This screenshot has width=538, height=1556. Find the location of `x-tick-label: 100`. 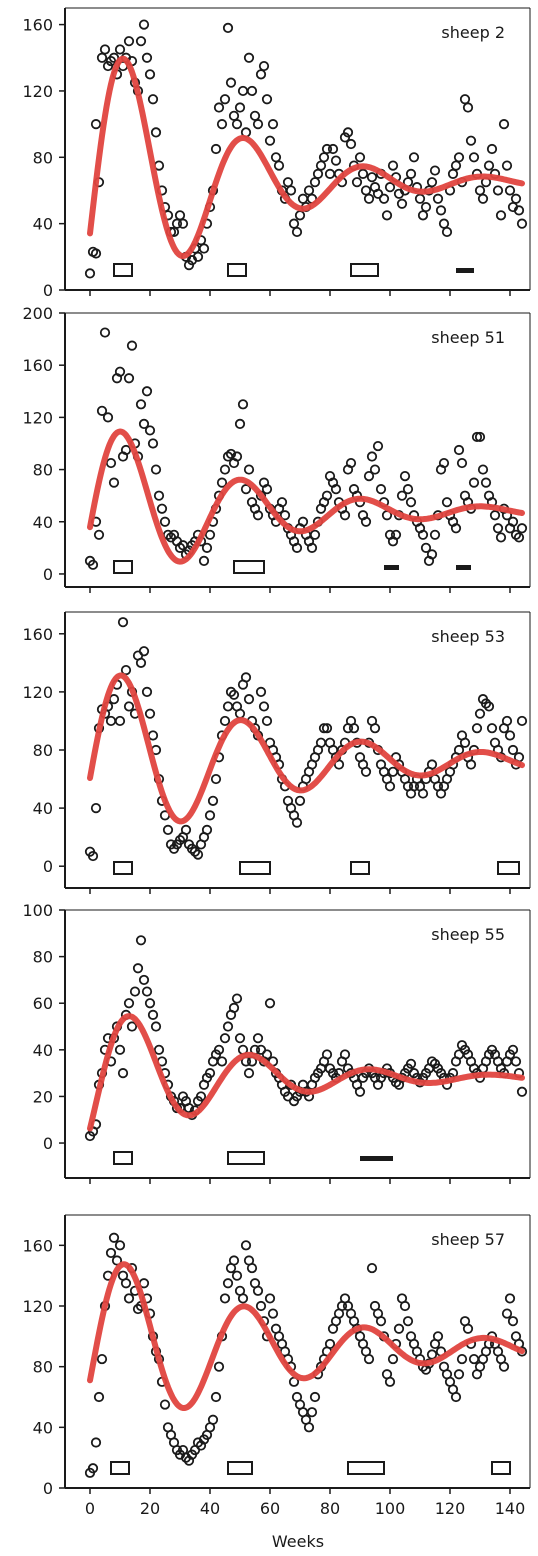

x-tick-label: 100 is located at coordinates (390, 1508).